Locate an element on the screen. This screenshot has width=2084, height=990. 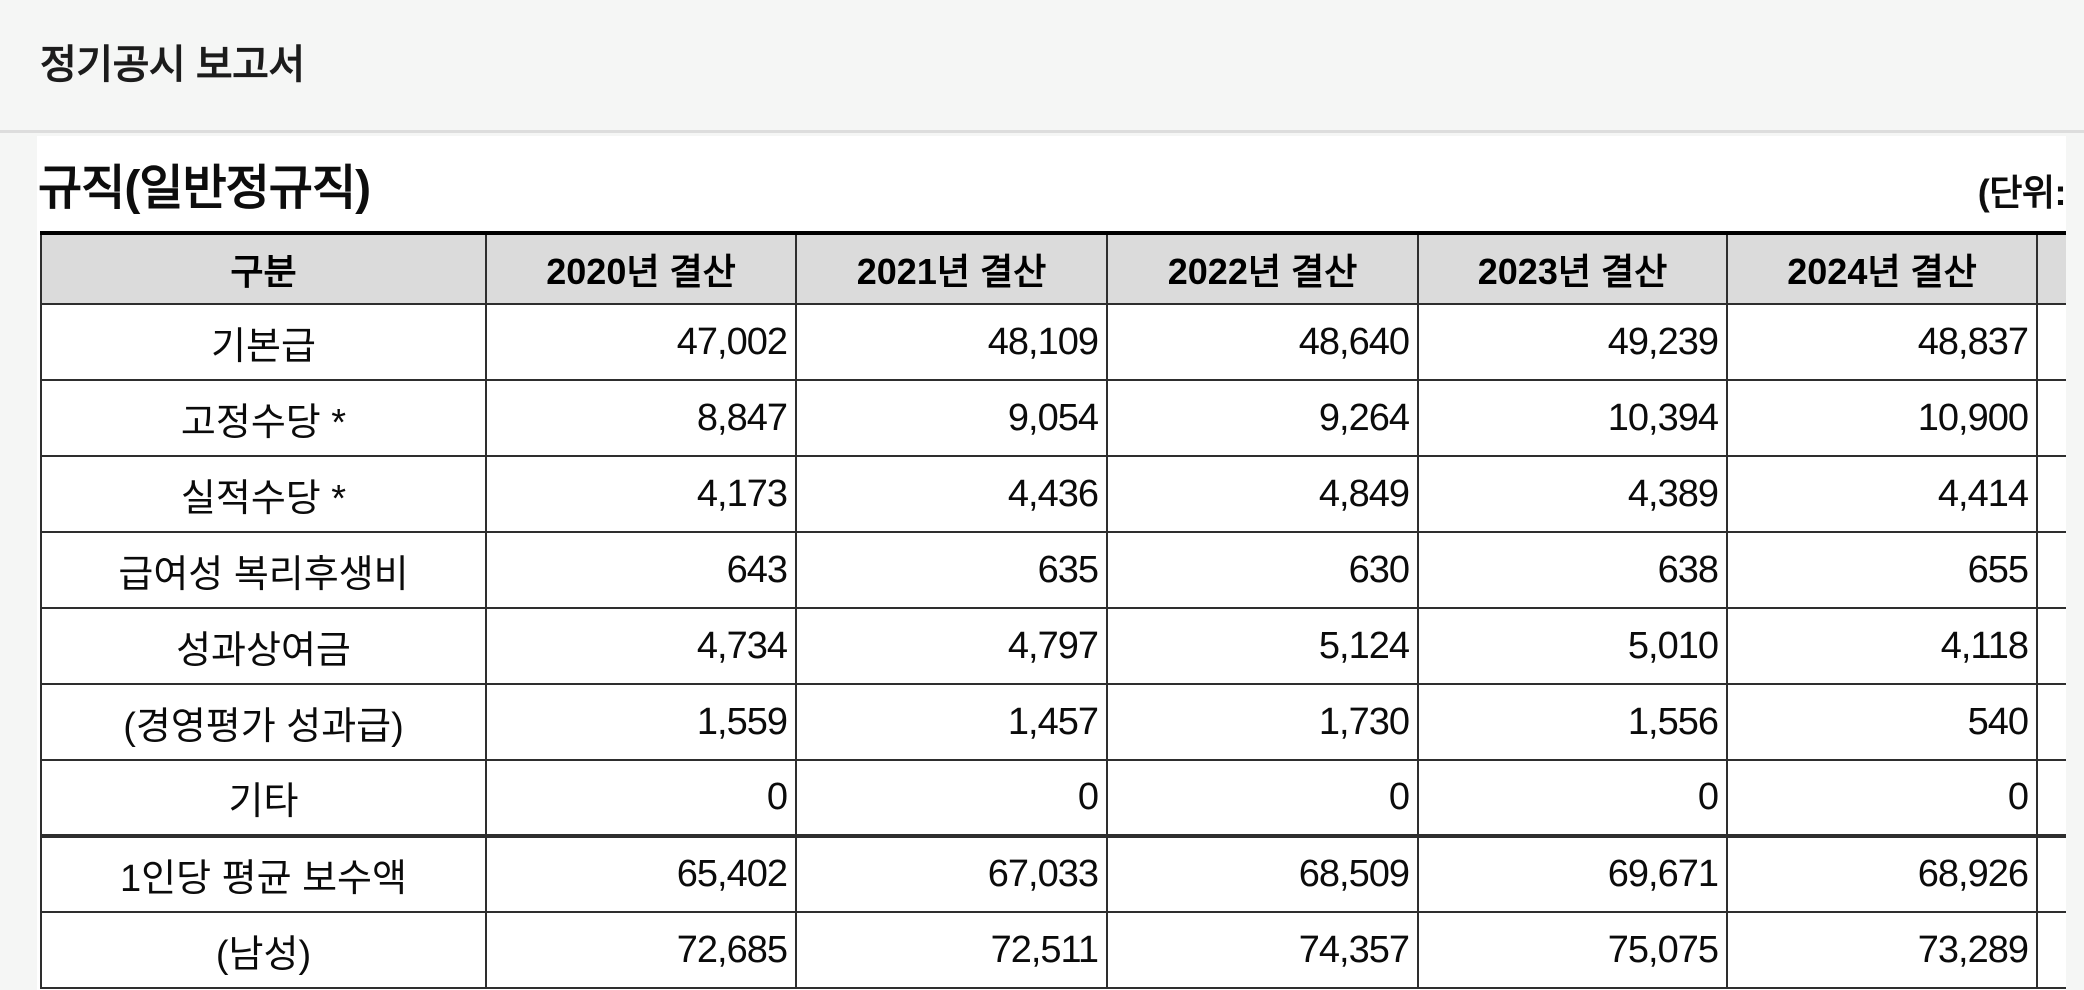
value-cell: 9,264 is located at coordinates (1262, 418).